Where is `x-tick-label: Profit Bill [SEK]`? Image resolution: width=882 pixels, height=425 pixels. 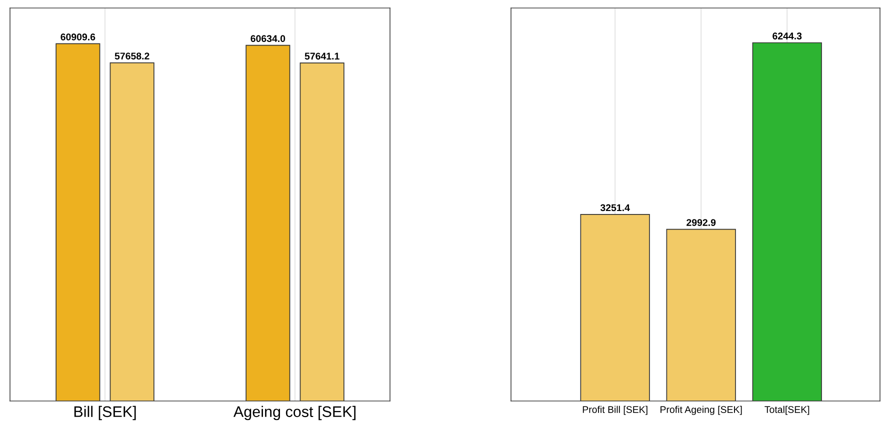
x-tick-label: Profit Bill [SEK] is located at coordinates (615, 410).